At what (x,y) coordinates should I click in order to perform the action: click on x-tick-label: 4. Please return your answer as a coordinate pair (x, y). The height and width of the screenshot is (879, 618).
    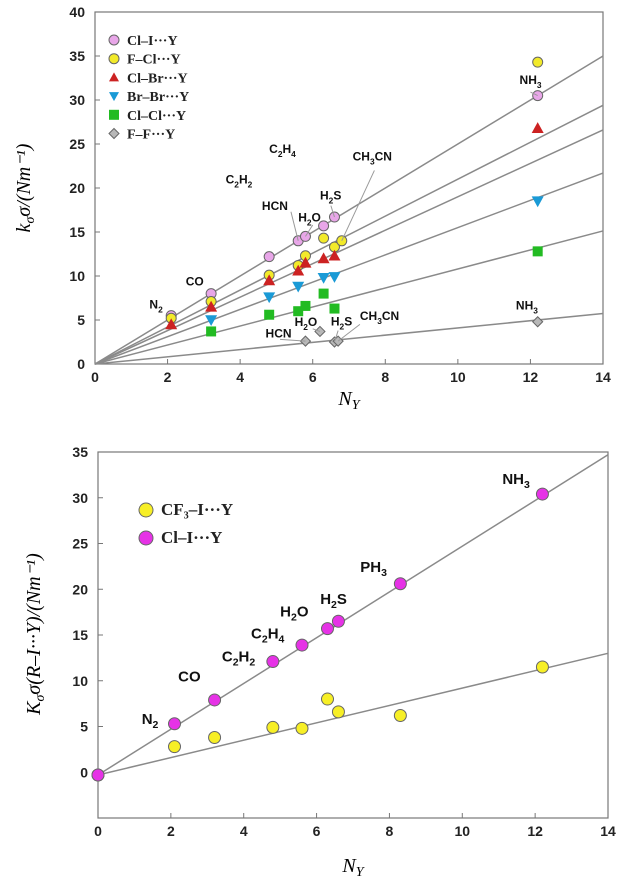
    Looking at the image, I should click on (240, 377).